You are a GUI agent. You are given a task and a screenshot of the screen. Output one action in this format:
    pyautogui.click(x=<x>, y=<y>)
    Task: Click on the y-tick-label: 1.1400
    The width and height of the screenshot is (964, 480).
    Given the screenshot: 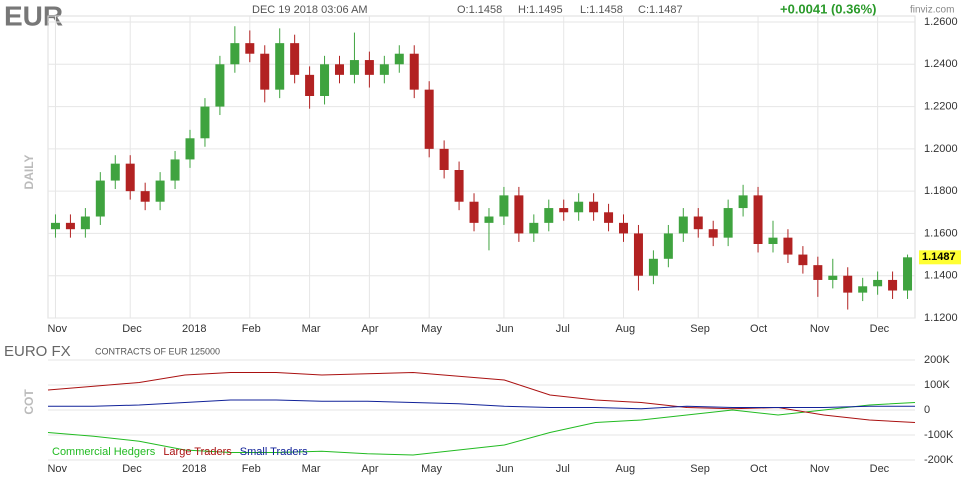 What is the action you would take?
    pyautogui.click(x=941, y=276)
    